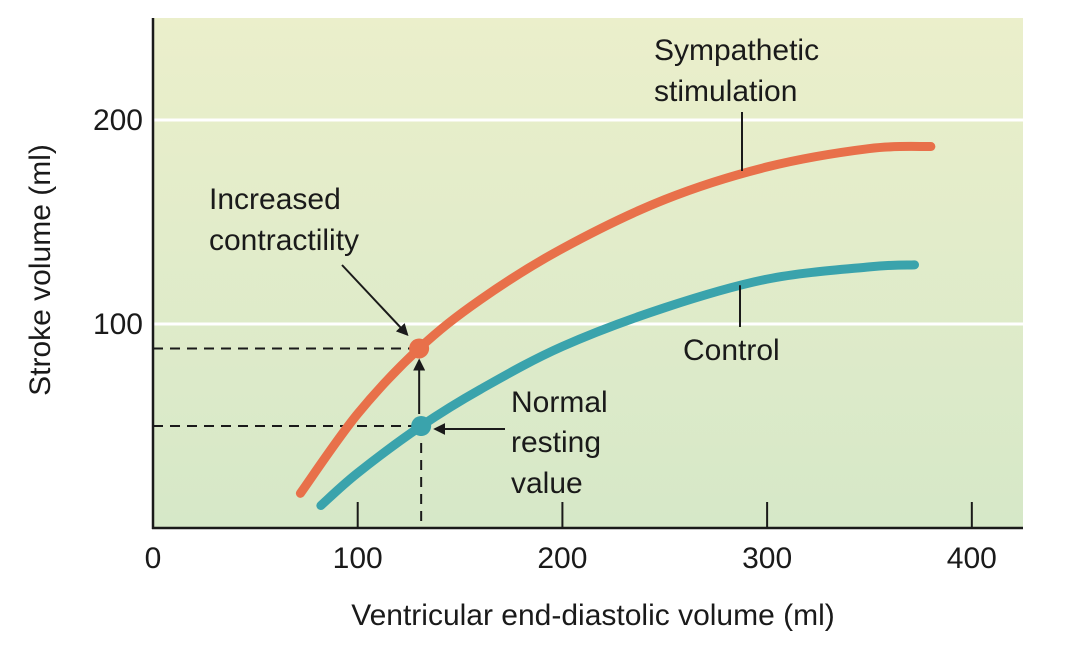 This screenshot has width=1072, height=654. What do you see at coordinates (118, 120) in the screenshot?
I see `y-tick-label-200: 200` at bounding box center [118, 120].